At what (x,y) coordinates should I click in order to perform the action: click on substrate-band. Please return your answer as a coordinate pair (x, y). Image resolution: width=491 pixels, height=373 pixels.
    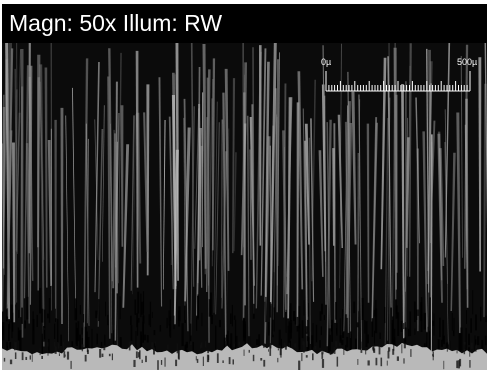
    Looking at the image, I should click on (244, 356).